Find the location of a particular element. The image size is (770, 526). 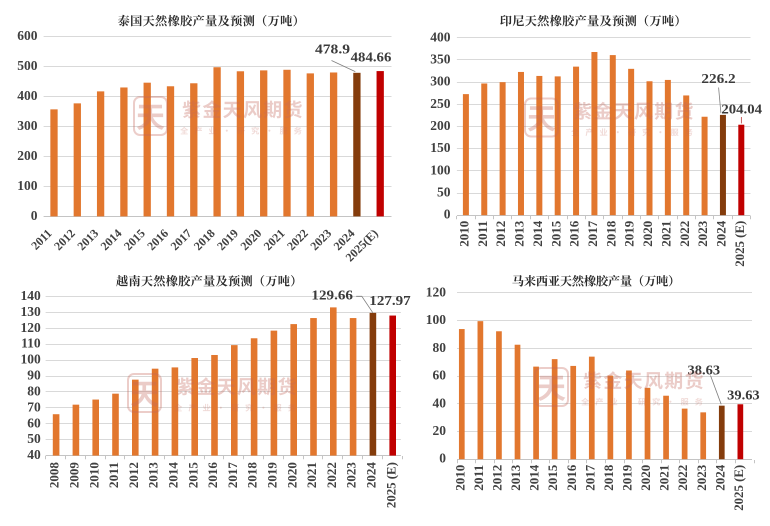

svg-text: 39.63 is located at coordinates (743, 395).